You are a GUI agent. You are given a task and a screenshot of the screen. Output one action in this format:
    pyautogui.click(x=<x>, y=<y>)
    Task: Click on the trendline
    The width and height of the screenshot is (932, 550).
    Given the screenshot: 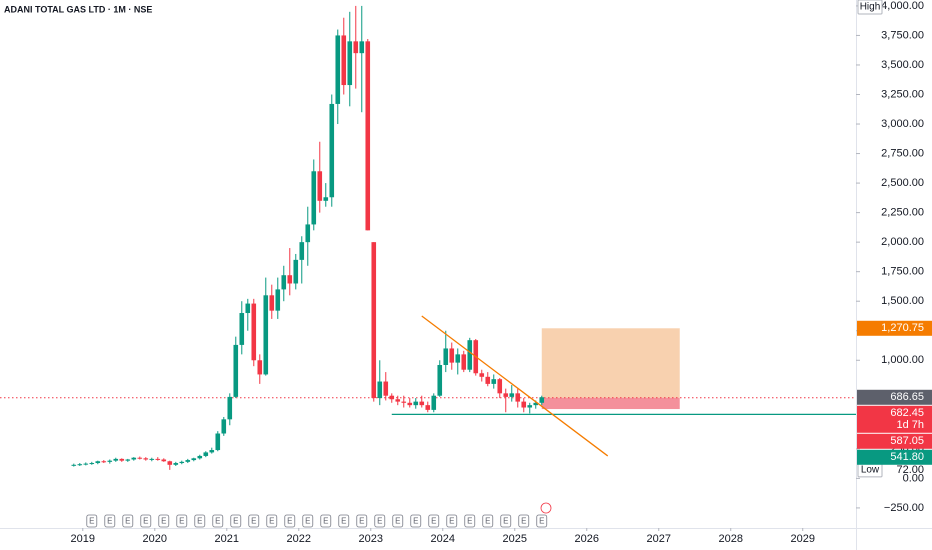 What is the action you would take?
    pyautogui.click(x=515, y=386)
    